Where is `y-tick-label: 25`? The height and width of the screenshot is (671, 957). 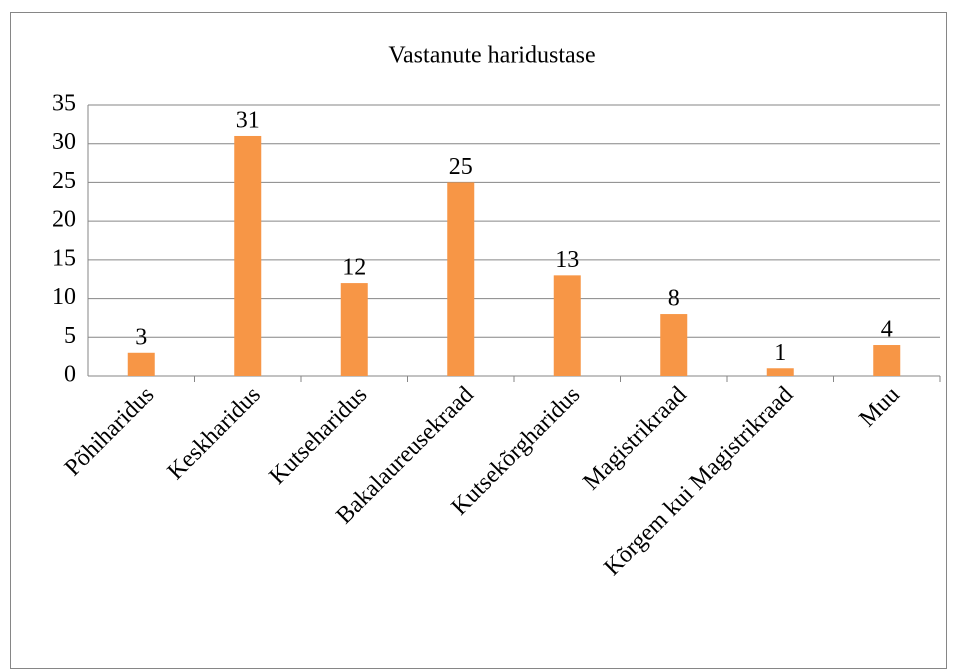
y-tick-label: 25 is located at coordinates (64, 181).